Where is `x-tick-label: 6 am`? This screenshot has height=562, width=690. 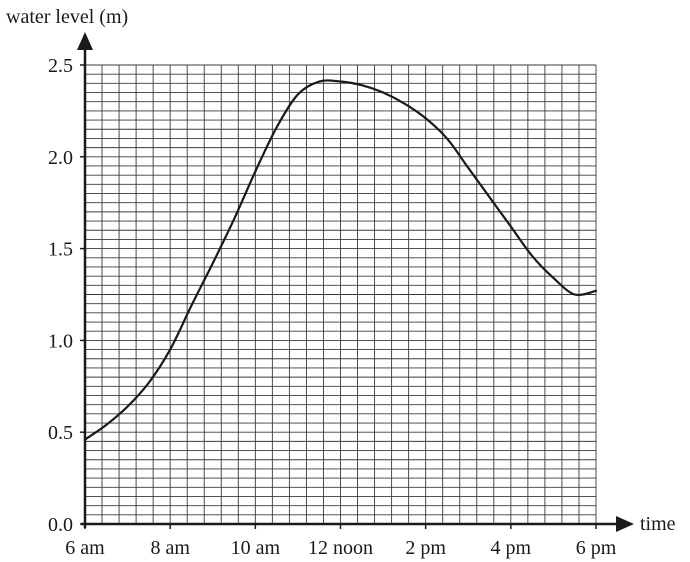 x-tick-label: 6 am is located at coordinates (85, 548).